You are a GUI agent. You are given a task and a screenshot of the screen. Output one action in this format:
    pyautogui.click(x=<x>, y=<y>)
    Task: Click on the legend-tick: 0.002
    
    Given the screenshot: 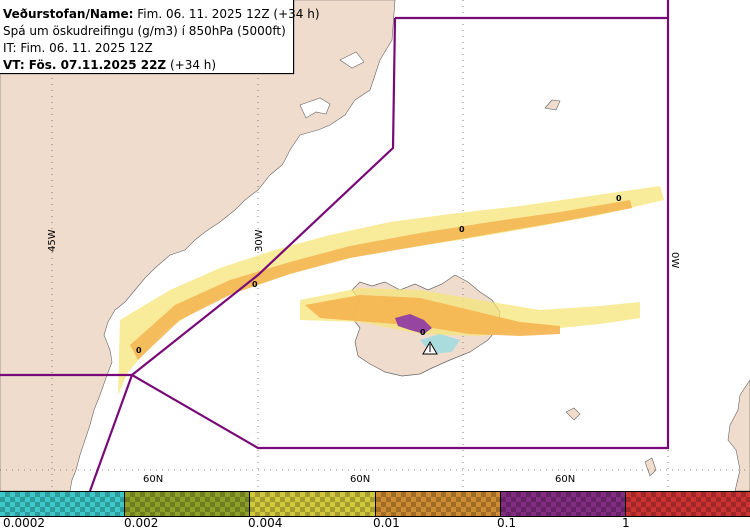 What is the action you would take?
    pyautogui.click(x=141, y=523)
    